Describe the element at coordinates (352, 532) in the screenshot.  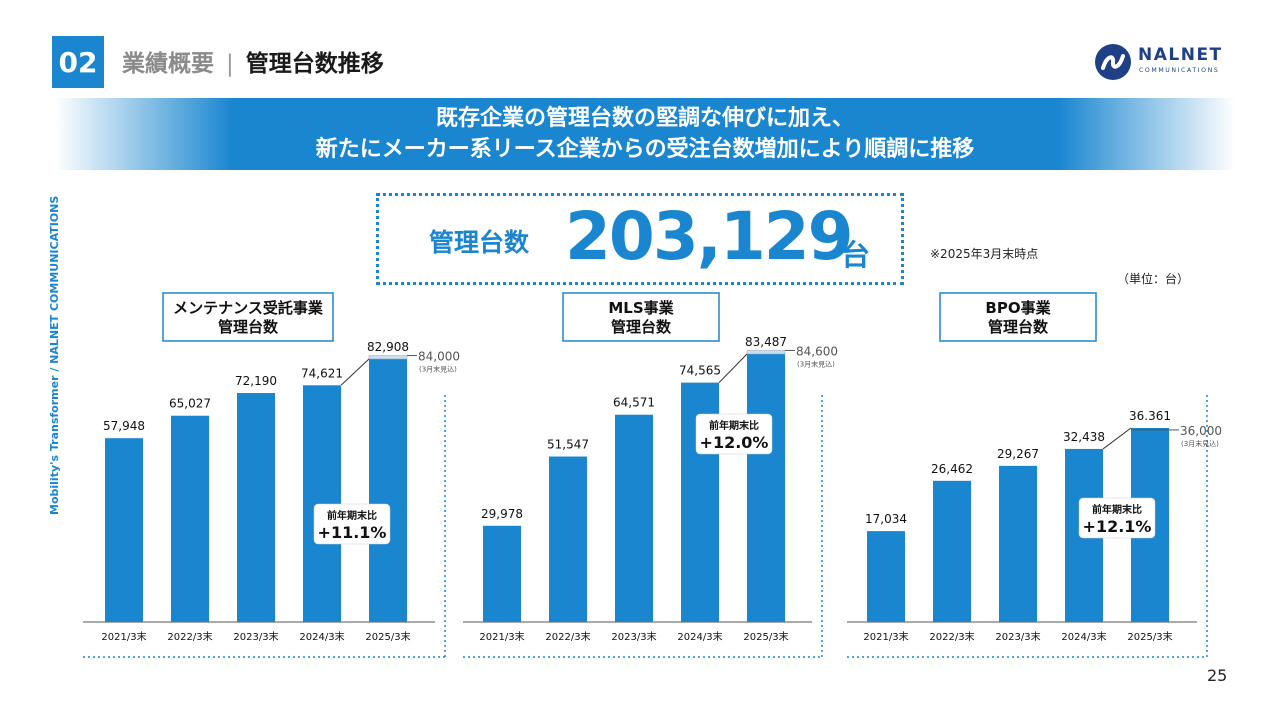
I see `growth-callout-value: +11.1%` at that location.